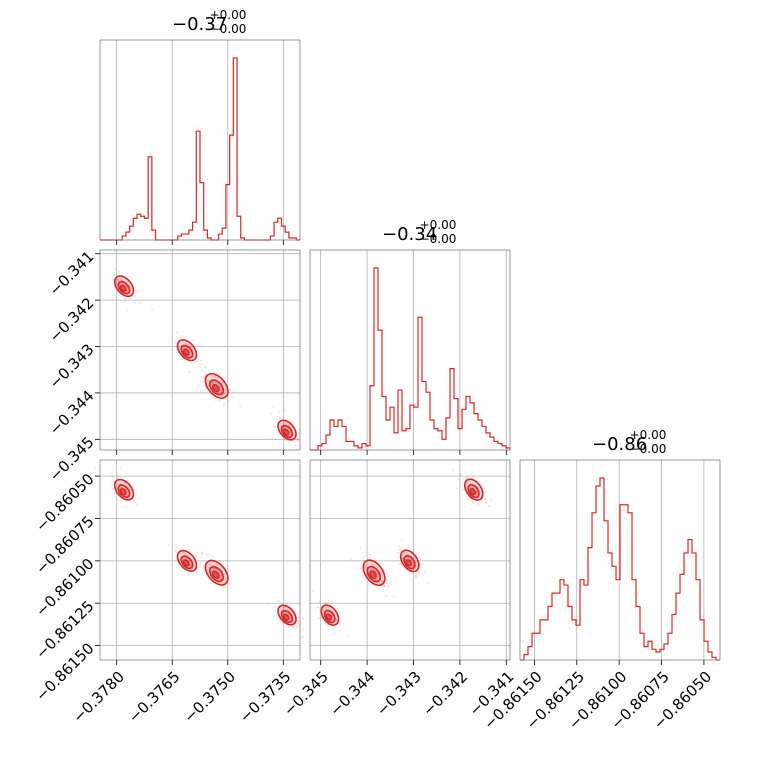 The height and width of the screenshot is (760, 760). What do you see at coordinates (410, 560) in the screenshot?
I see `panel-frame` at bounding box center [410, 560].